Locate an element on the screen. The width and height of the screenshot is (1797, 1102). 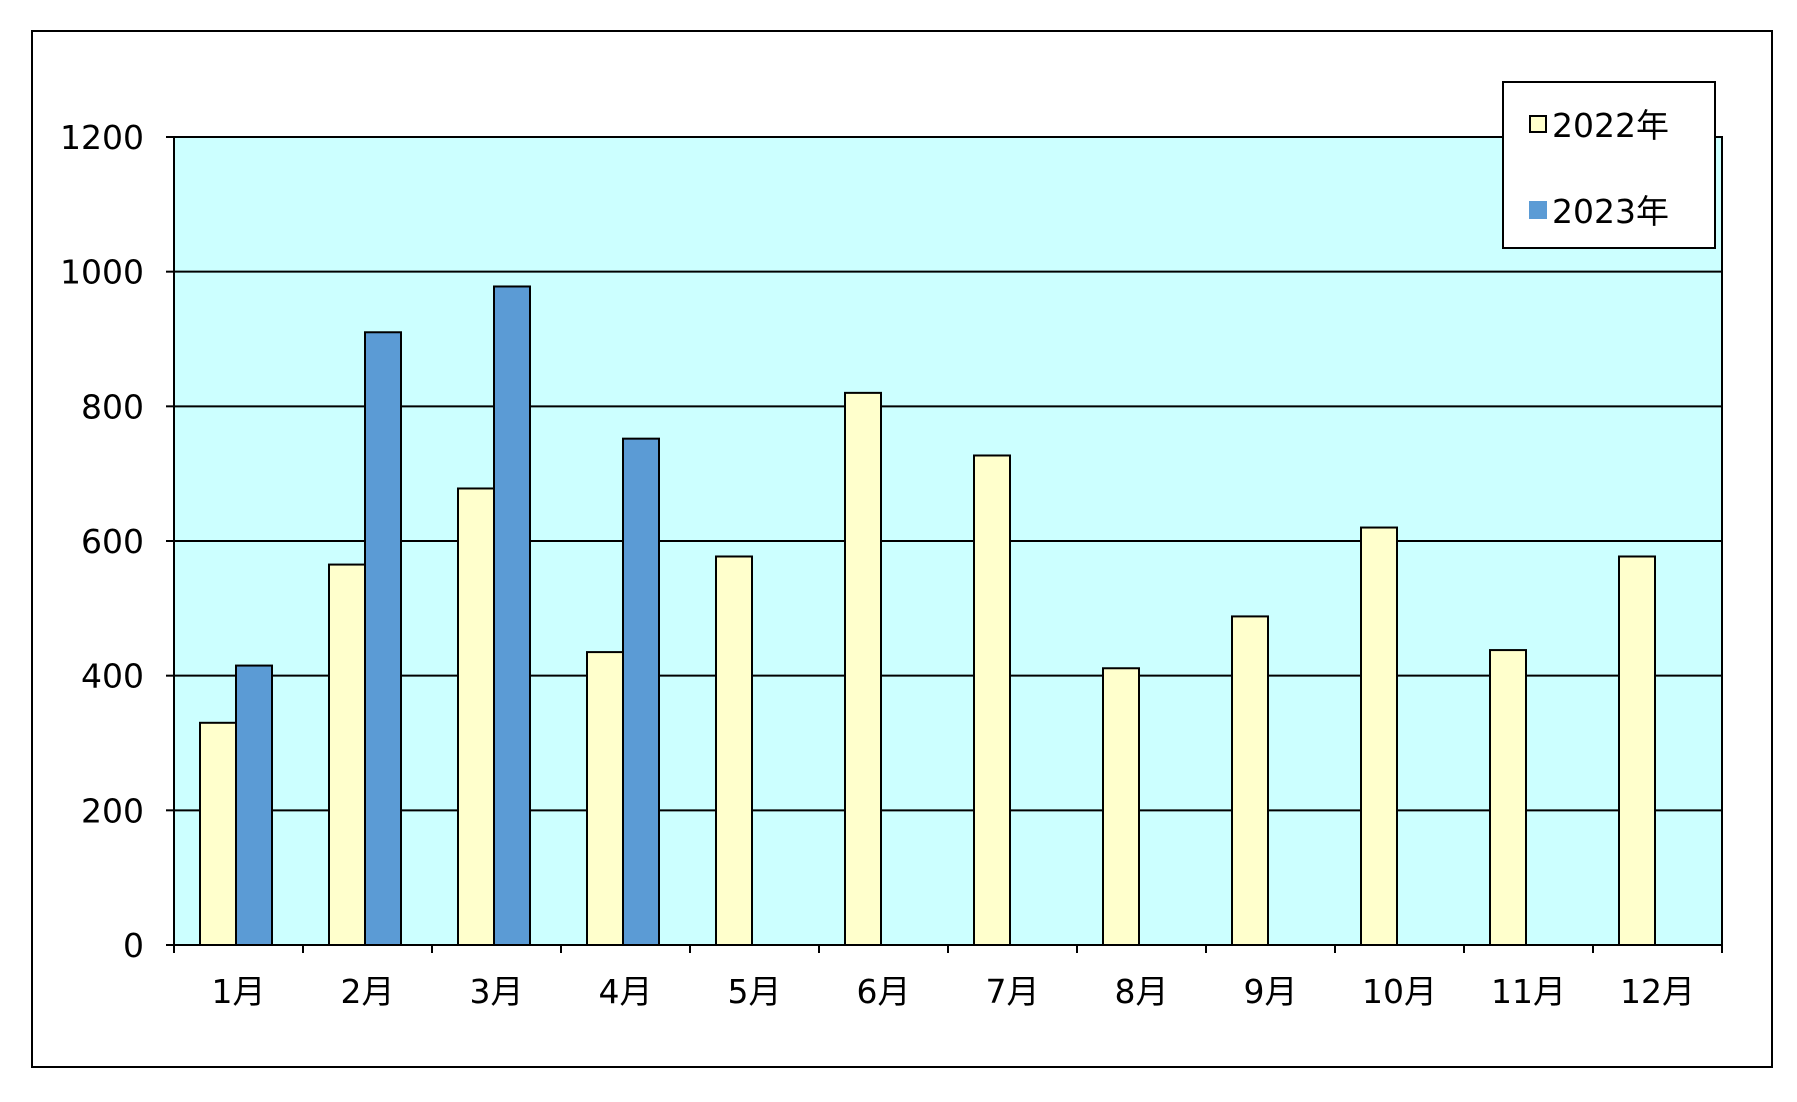
x-tick-label: 8月 is located at coordinates (1142, 991).